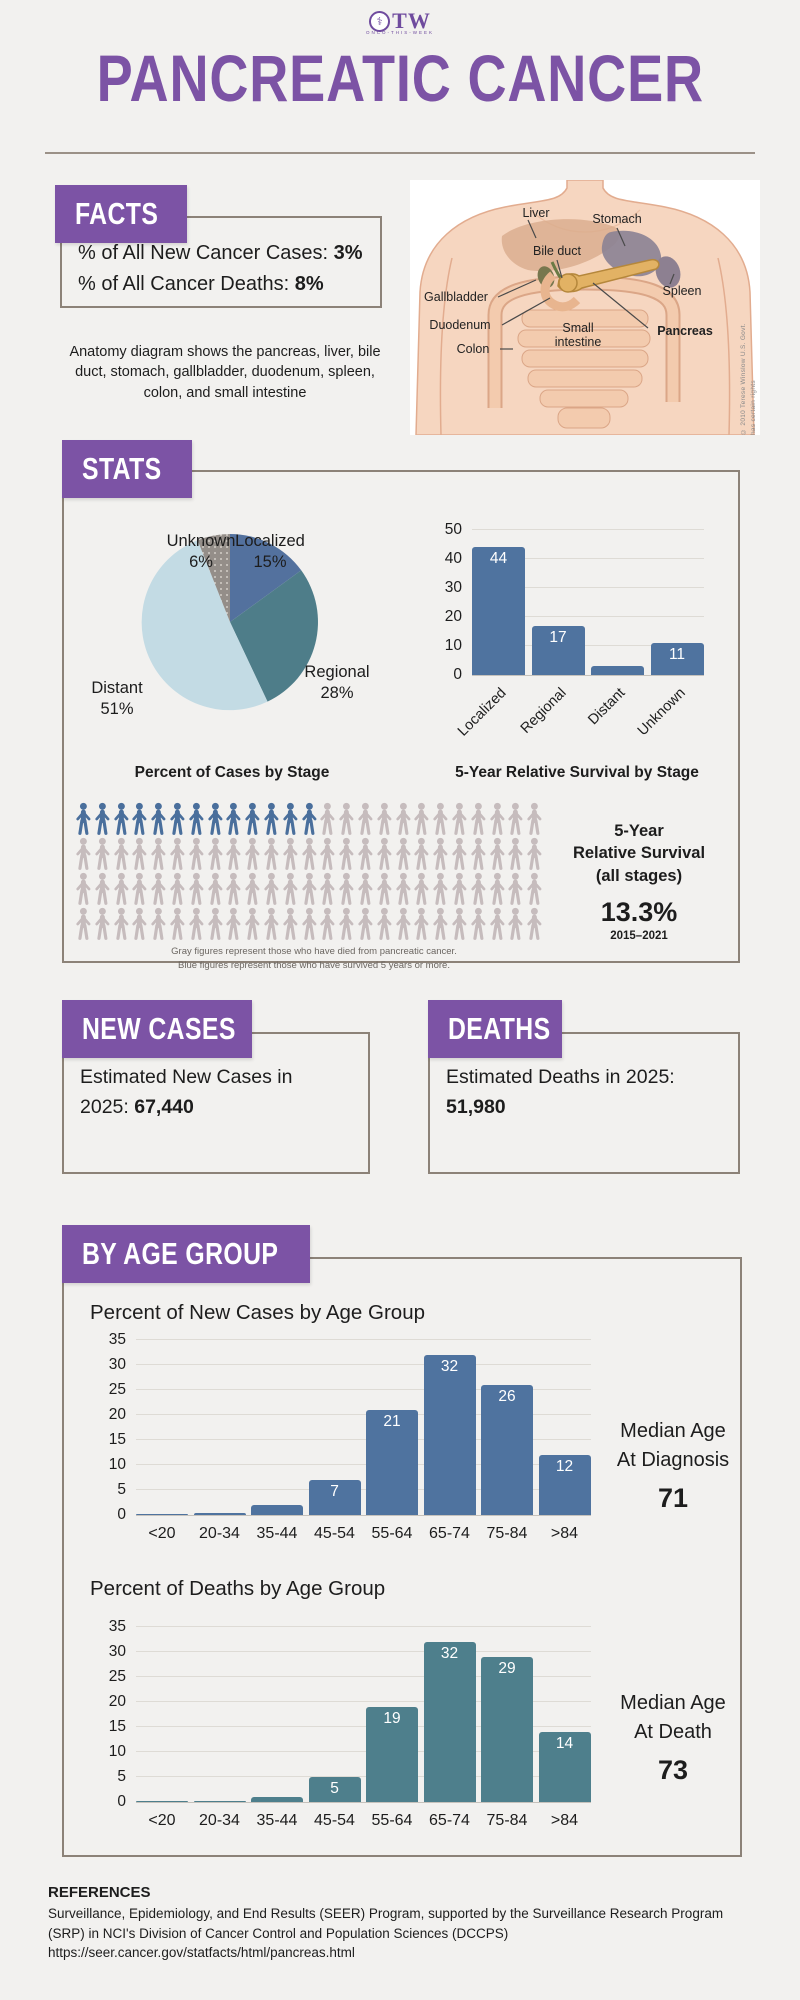 The height and width of the screenshot is (2000, 800). I want to click on anatomy-illustration, so click(585, 307).